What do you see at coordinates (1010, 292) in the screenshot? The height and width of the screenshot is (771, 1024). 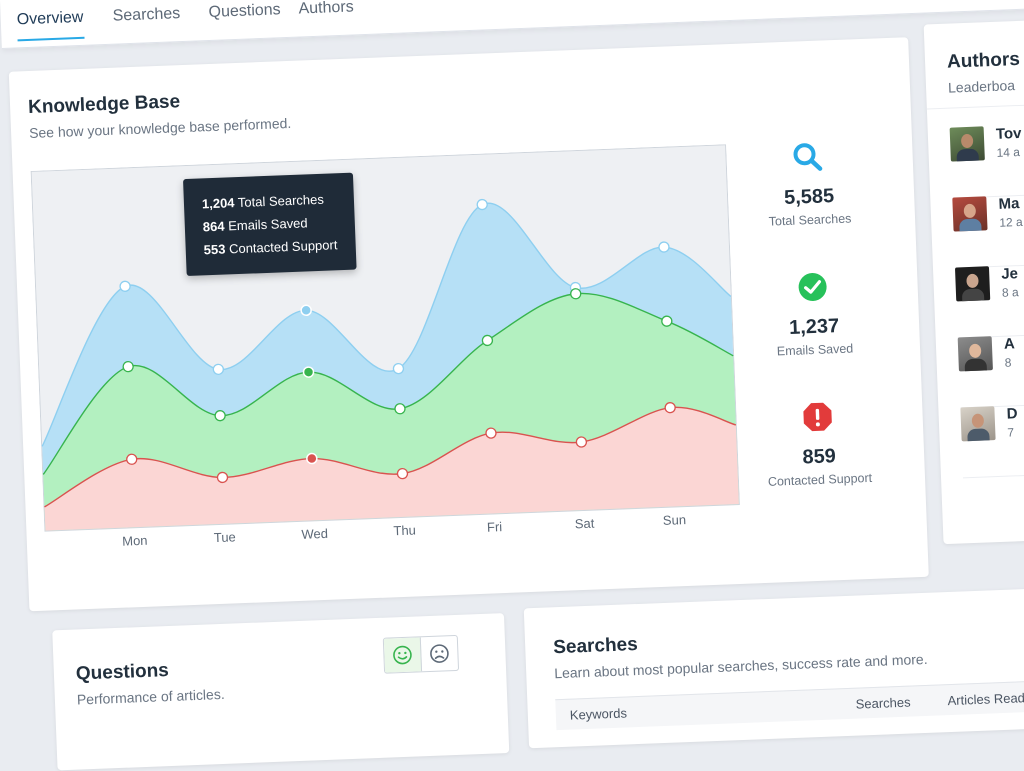 I see `author-meta: 8 a` at bounding box center [1010, 292].